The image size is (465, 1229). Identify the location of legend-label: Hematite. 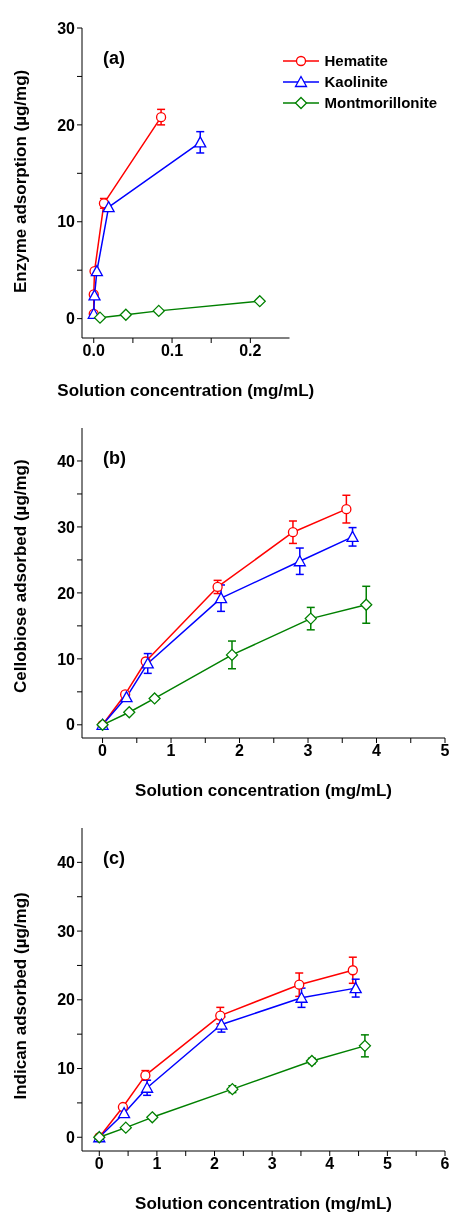
(356, 60).